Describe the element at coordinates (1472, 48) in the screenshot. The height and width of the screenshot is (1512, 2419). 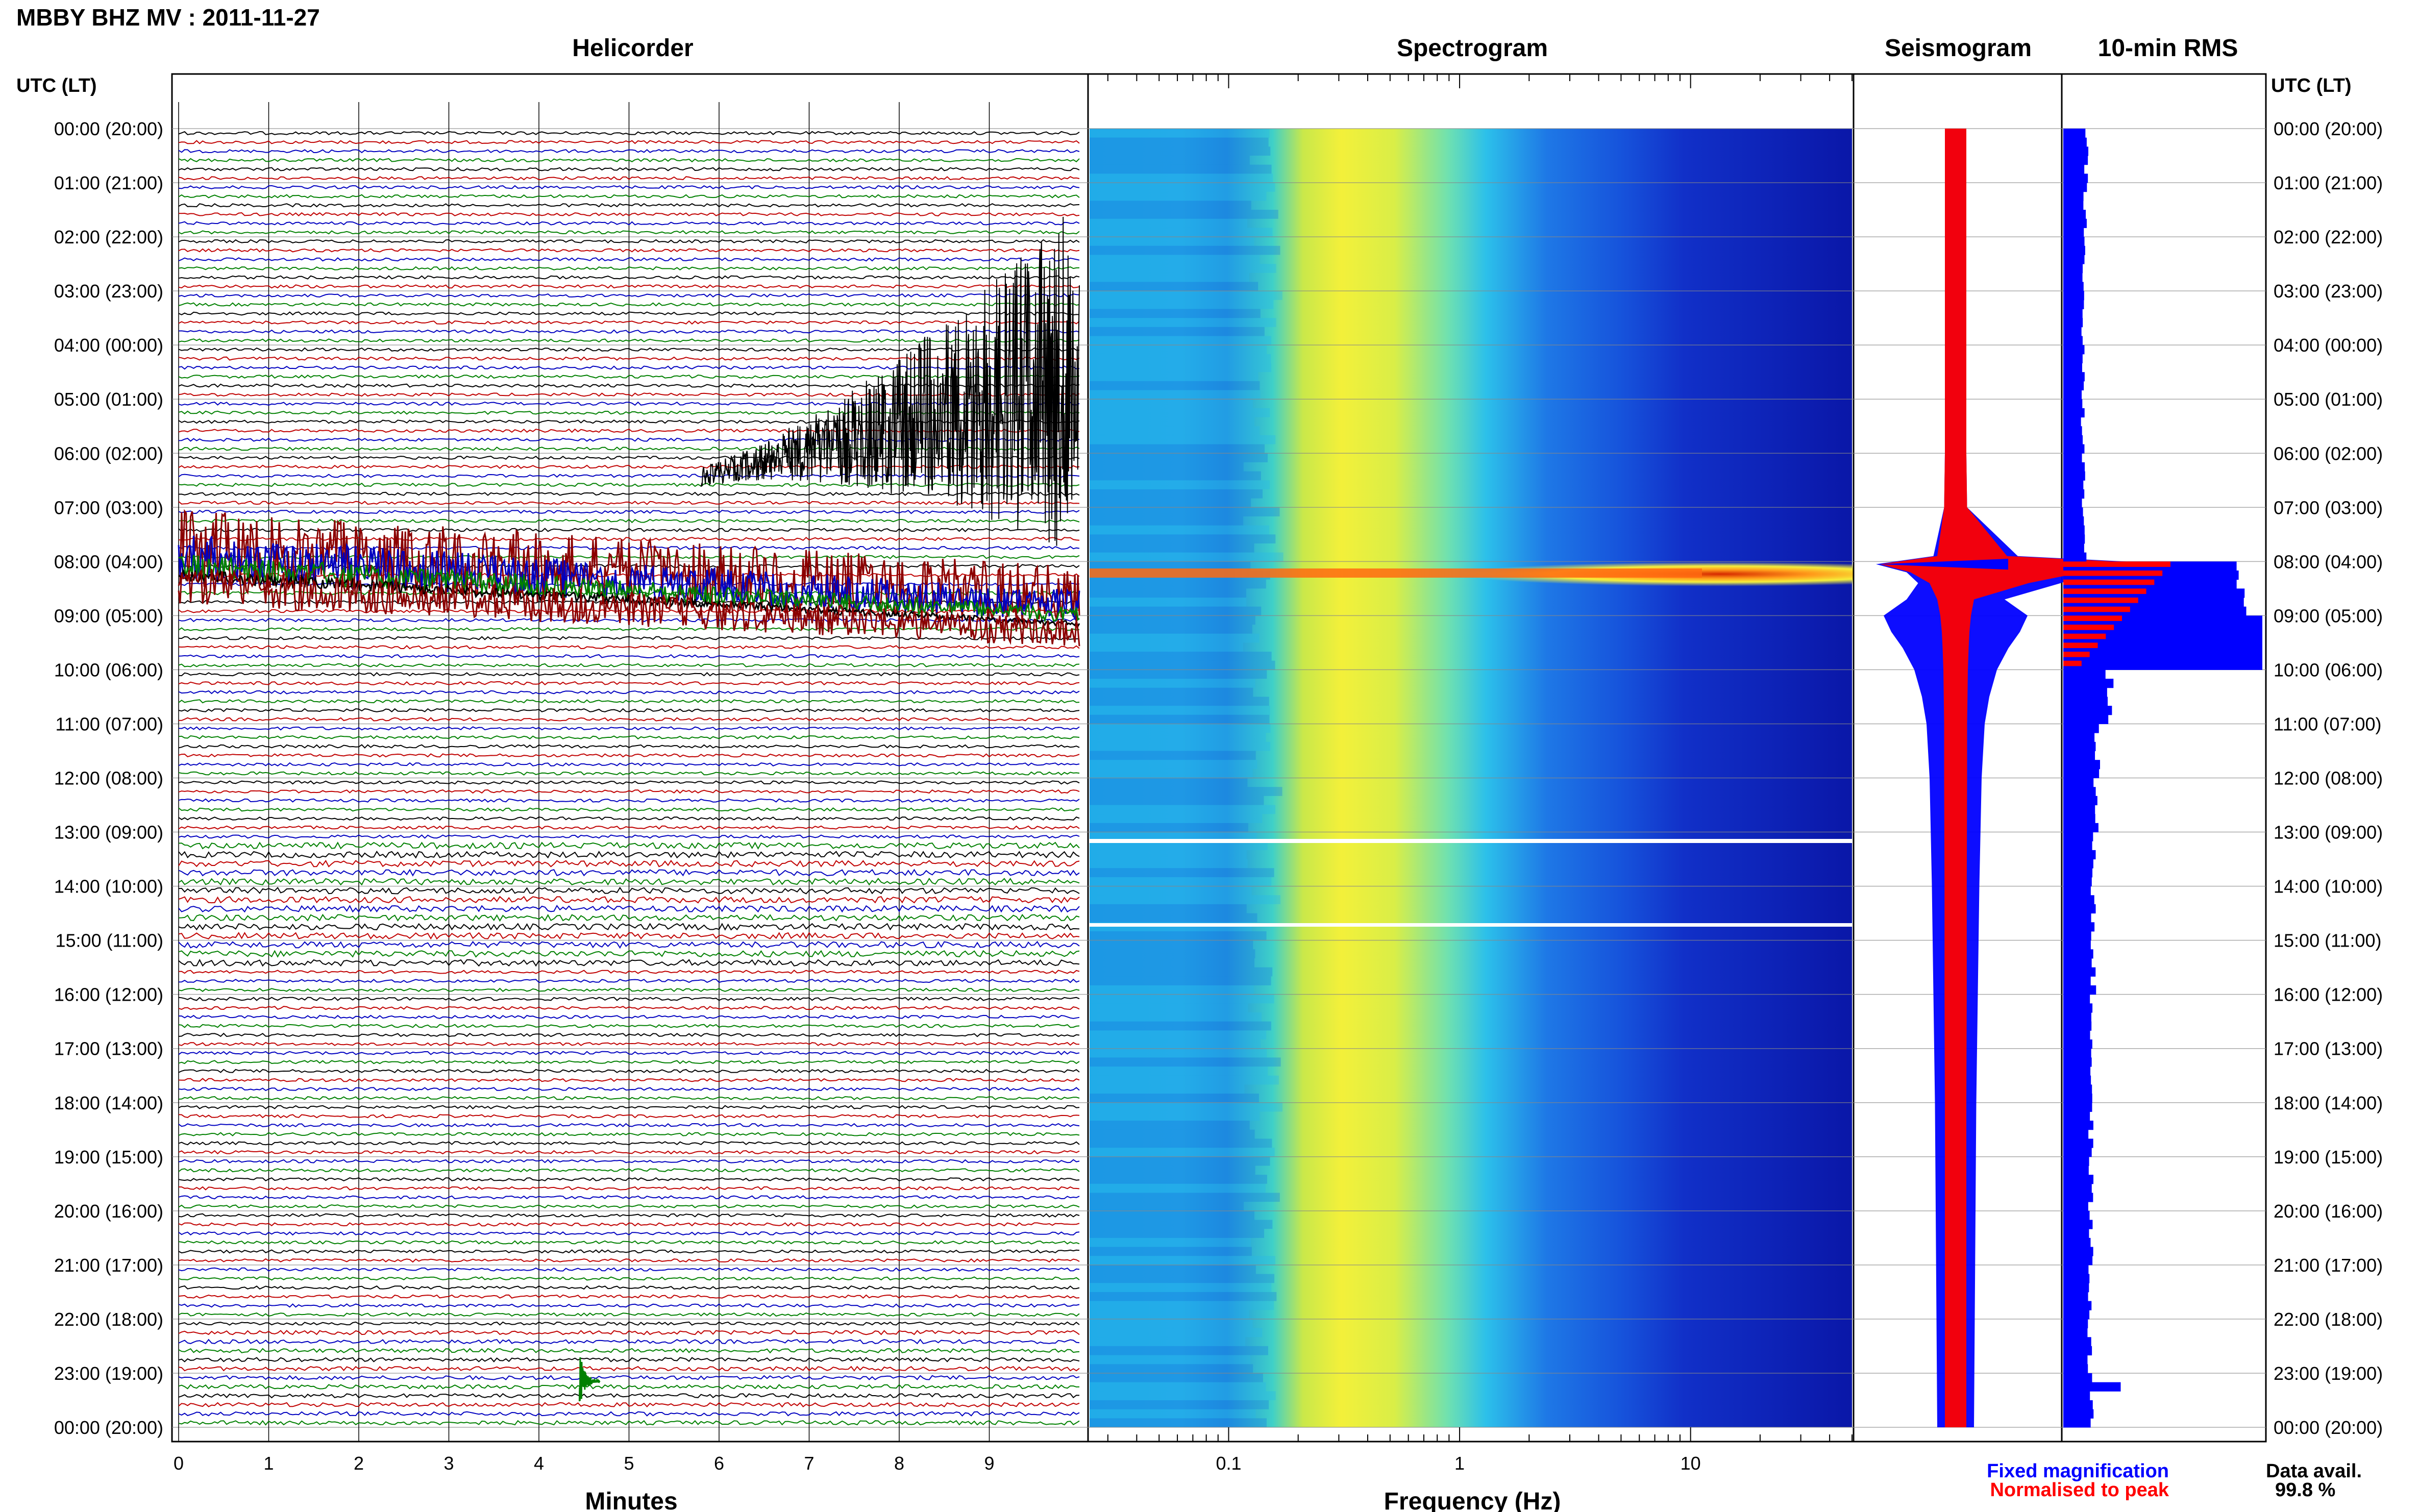
I see `spectrogram-title: Spectrogram` at that location.